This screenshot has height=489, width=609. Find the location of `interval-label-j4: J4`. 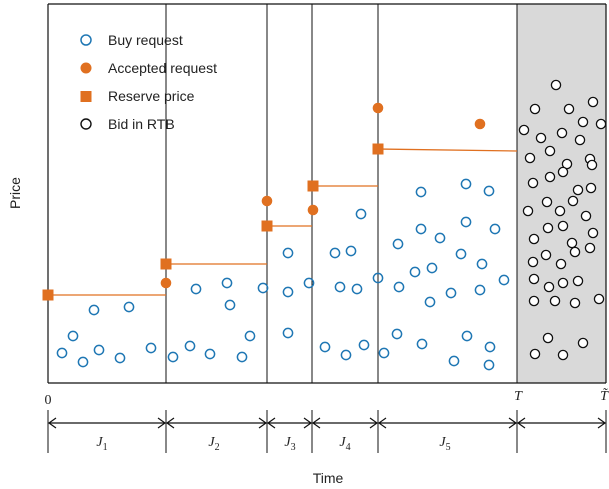

interval-label-j4: J4 is located at coordinates (344, 444).